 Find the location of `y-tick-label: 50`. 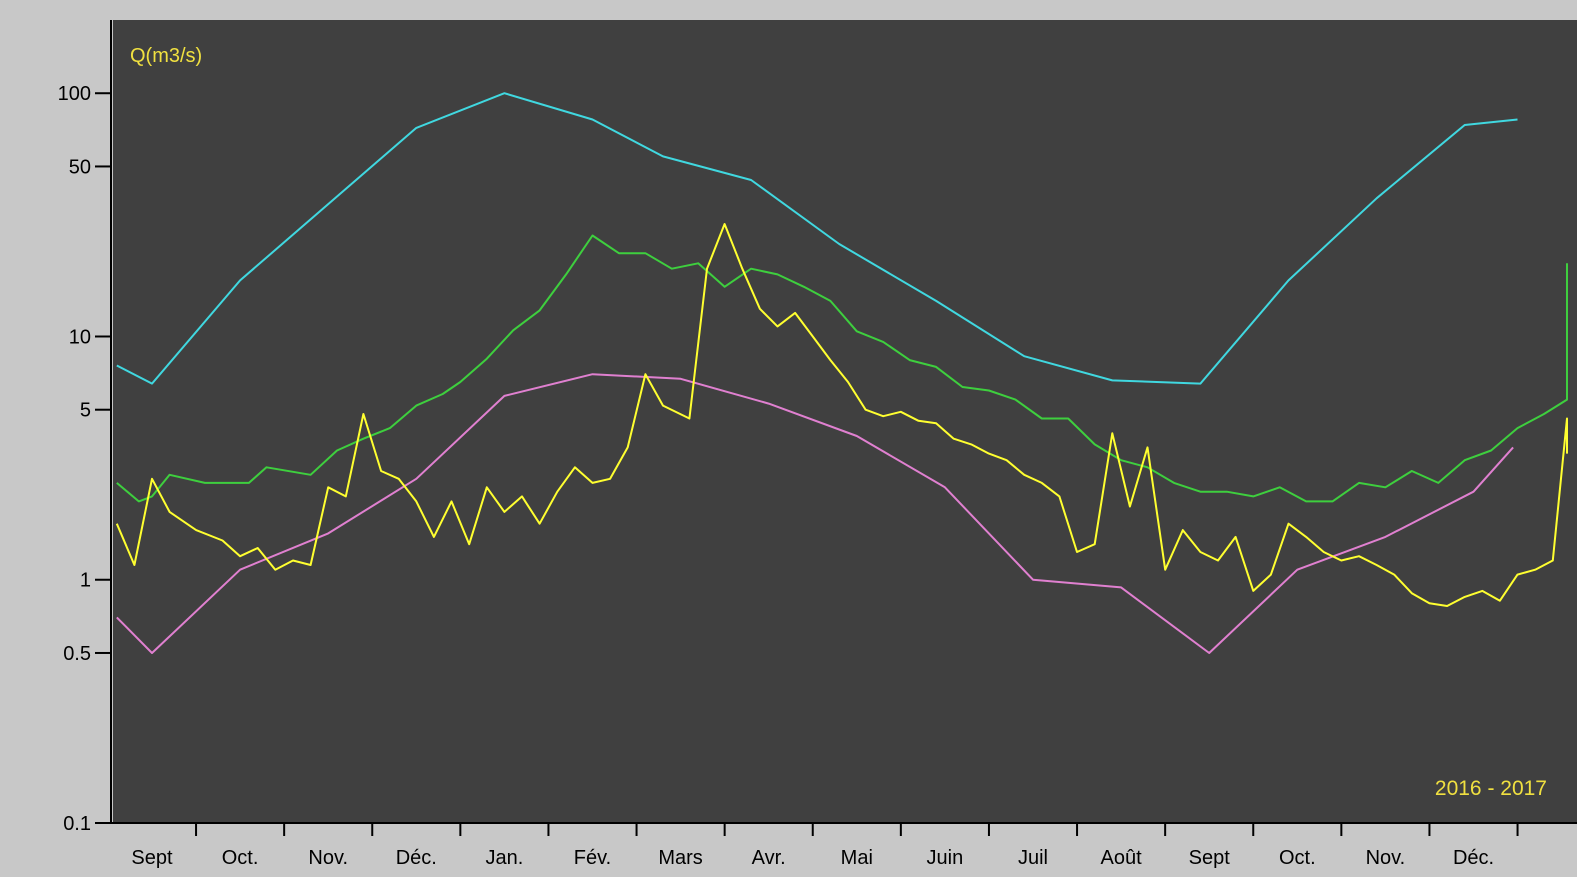

y-tick-label: 50 is located at coordinates (80, 167).